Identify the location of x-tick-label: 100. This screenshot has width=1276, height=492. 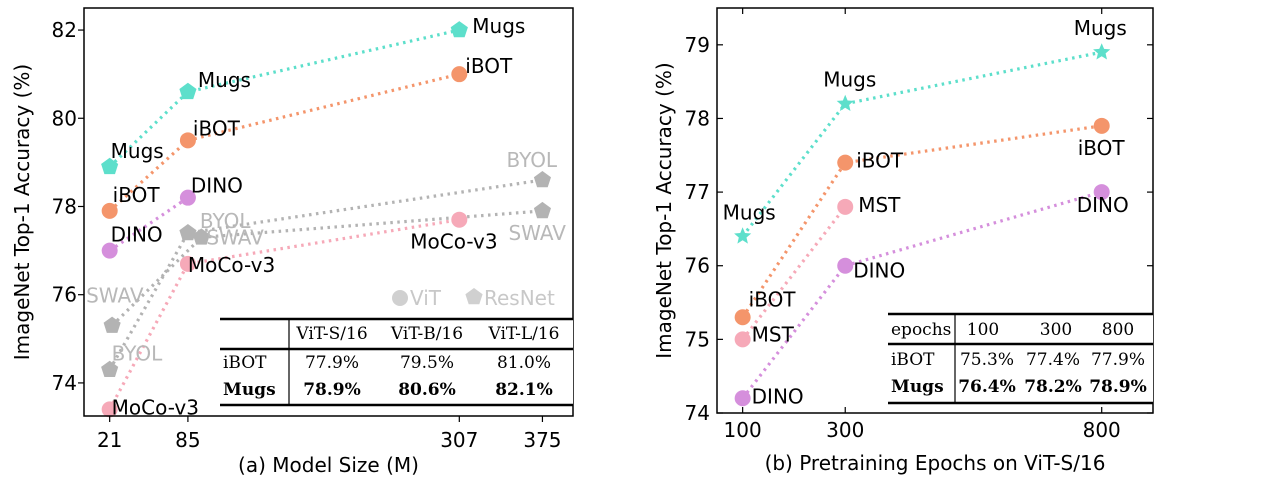
(743, 430).